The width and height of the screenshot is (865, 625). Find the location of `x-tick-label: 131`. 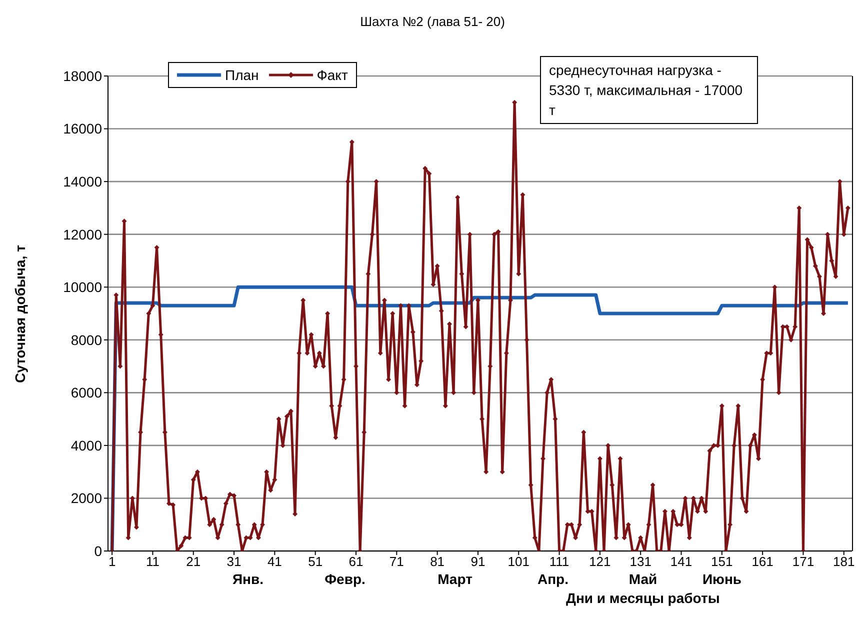

x-tick-label: 131 is located at coordinates (641, 562).